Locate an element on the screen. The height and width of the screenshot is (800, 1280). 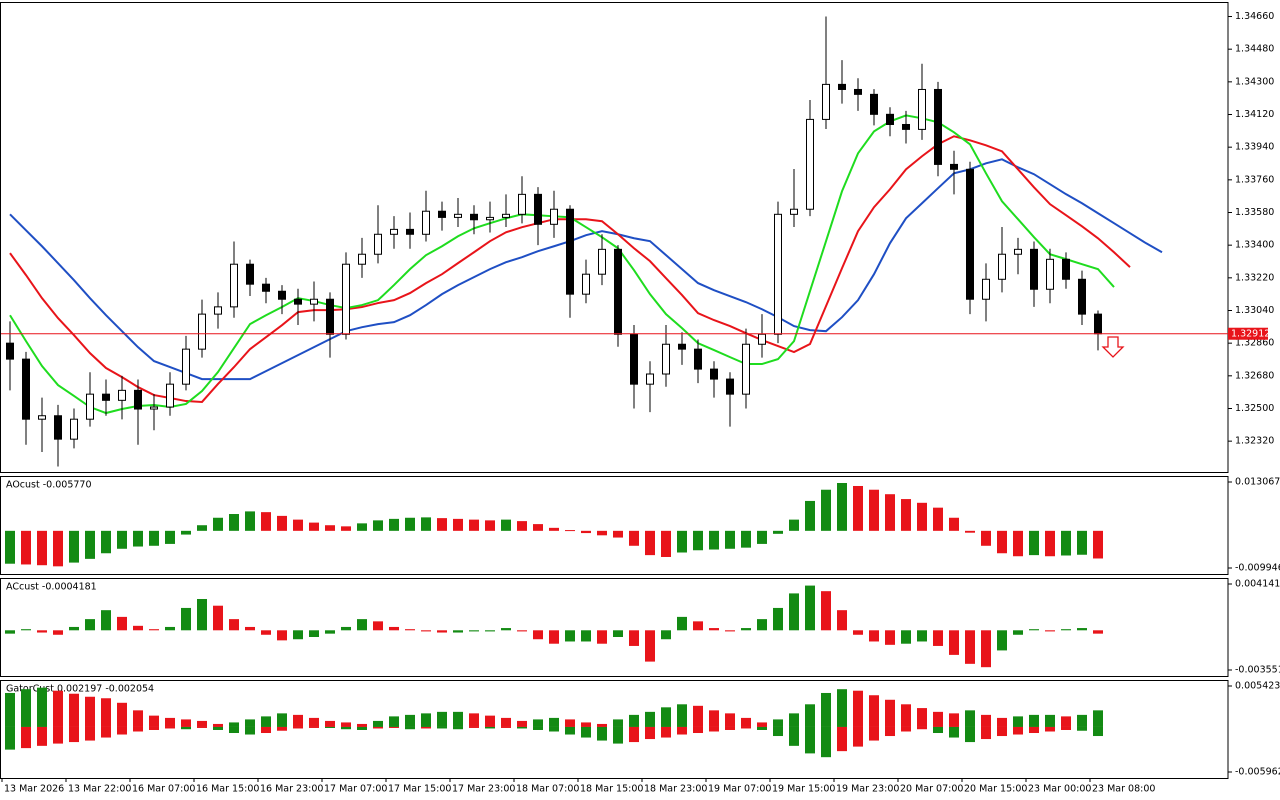
x-tick-label: 23 Mar 00:00 is located at coordinates (1059, 789).